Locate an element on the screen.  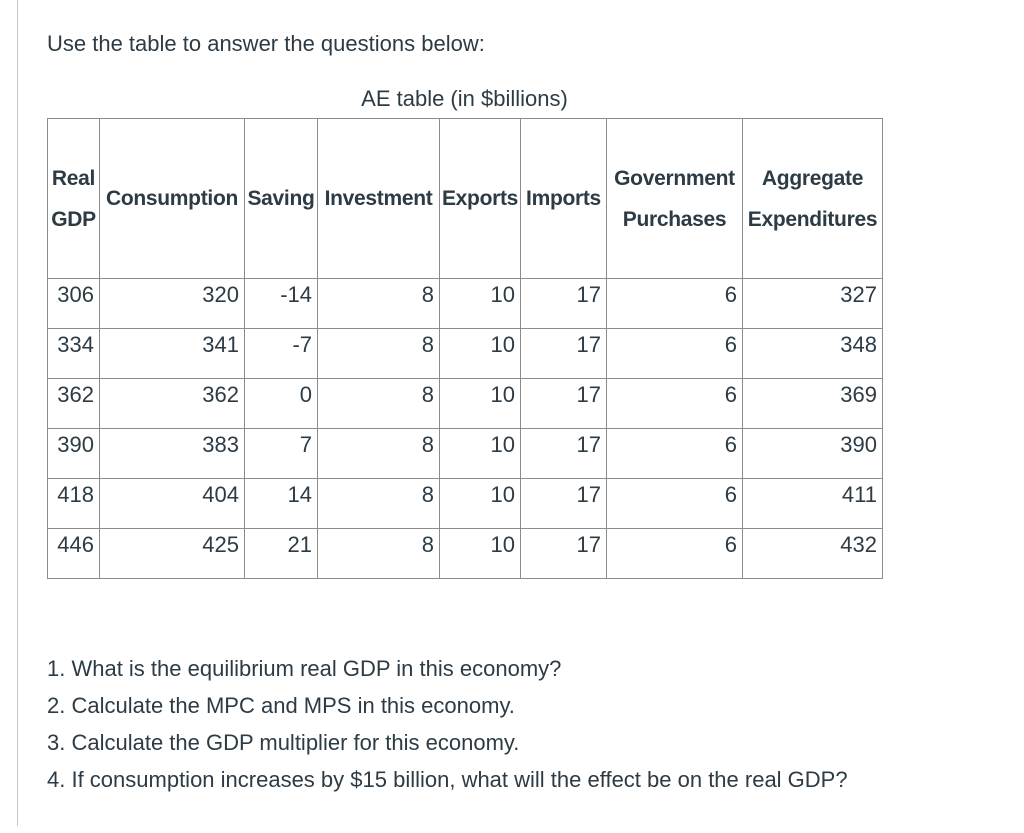
cell-saving: 0 is located at coordinates (281, 403).